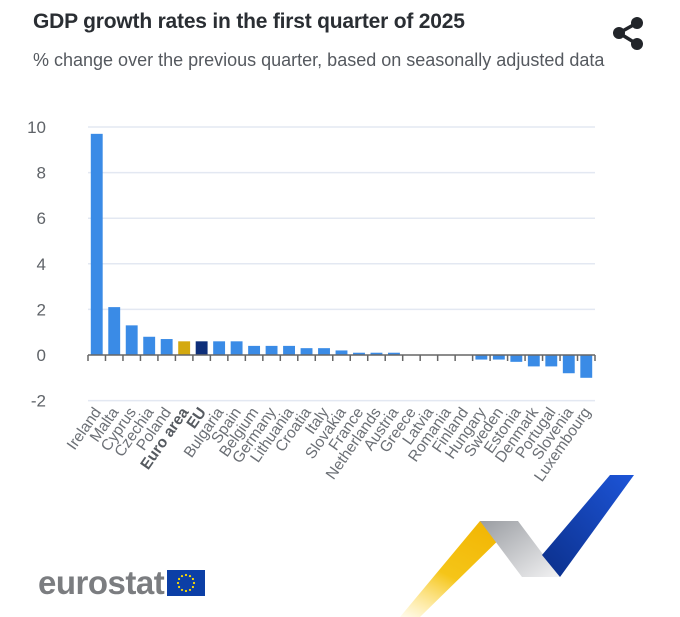  Describe the element at coordinates (96, 244) in the screenshot. I see `bar-ireland` at that location.